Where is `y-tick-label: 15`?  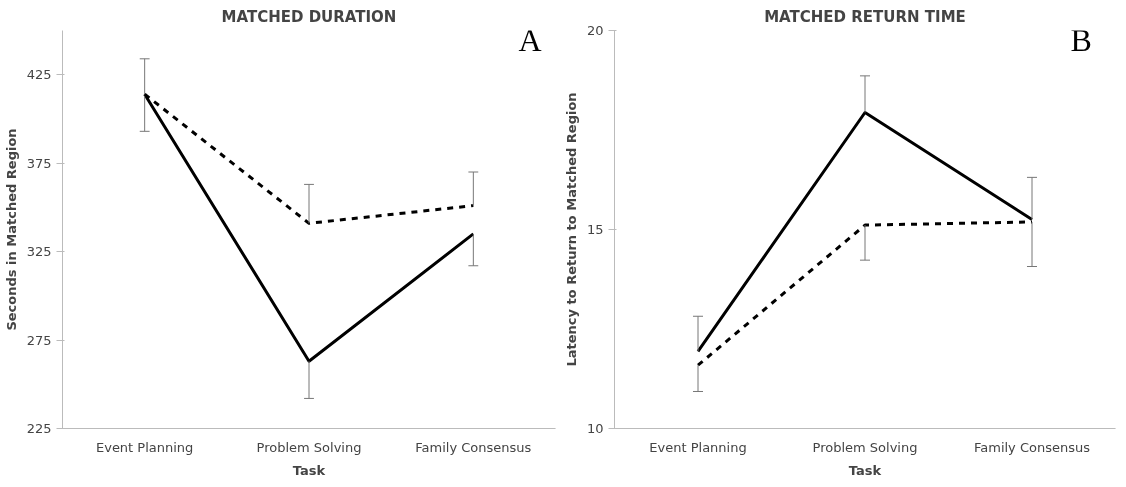 y-tick-label: 15 is located at coordinates (595, 229).